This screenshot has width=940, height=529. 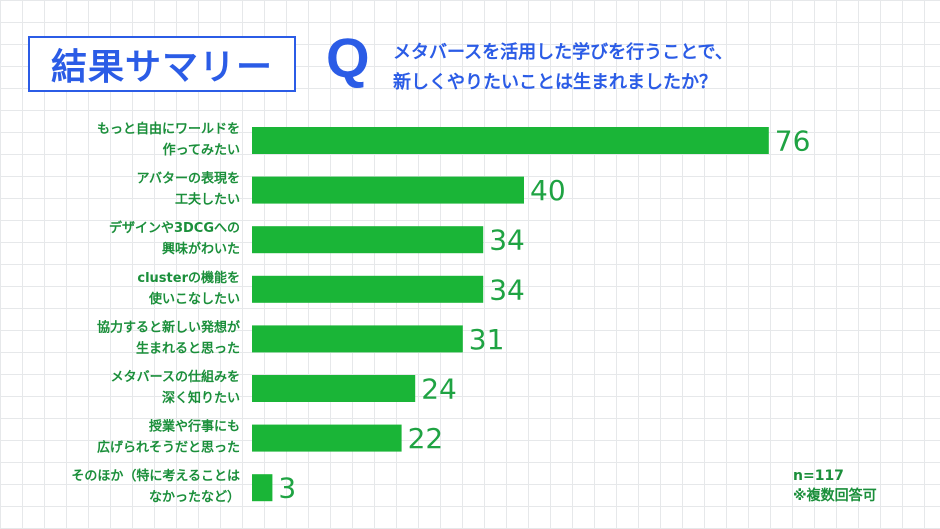 What do you see at coordinates (835, 496) in the screenshot?
I see `multiple-answer-note: ※複数回答可` at bounding box center [835, 496].